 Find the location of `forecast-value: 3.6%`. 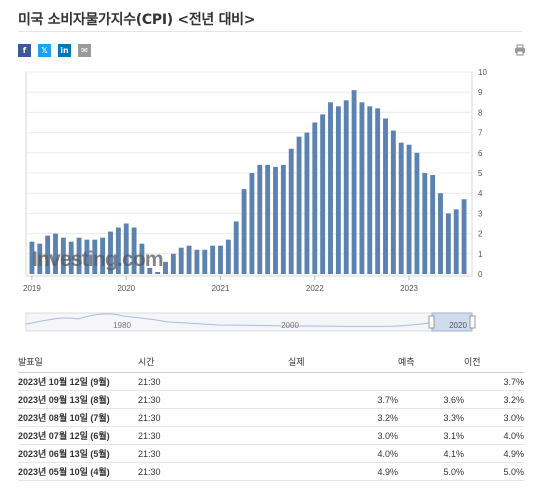

forecast-value: 3.6% is located at coordinates (431, 399).